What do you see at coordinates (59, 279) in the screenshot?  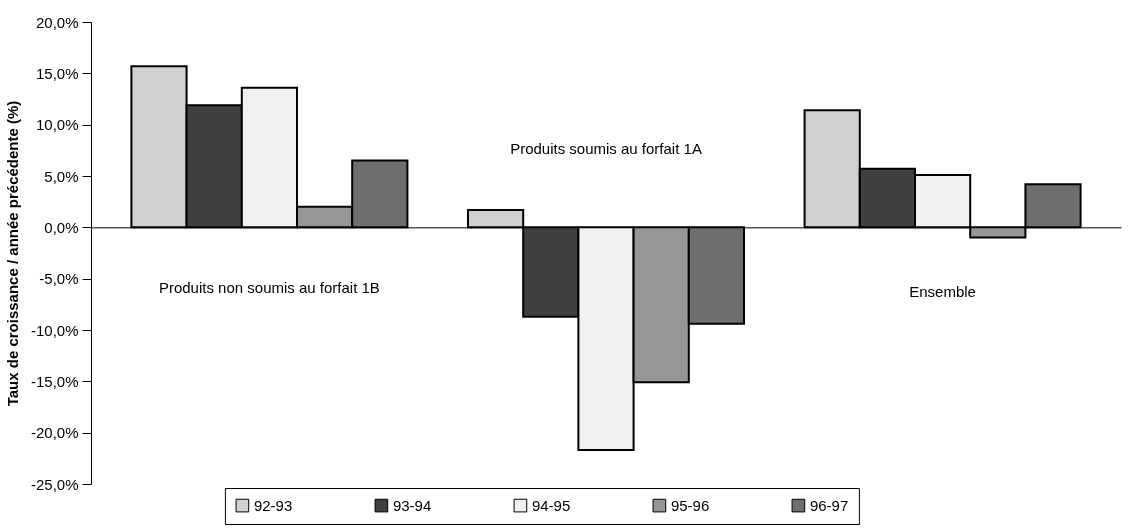 I see `y-tick-label: -5,0%` at bounding box center [59, 279].